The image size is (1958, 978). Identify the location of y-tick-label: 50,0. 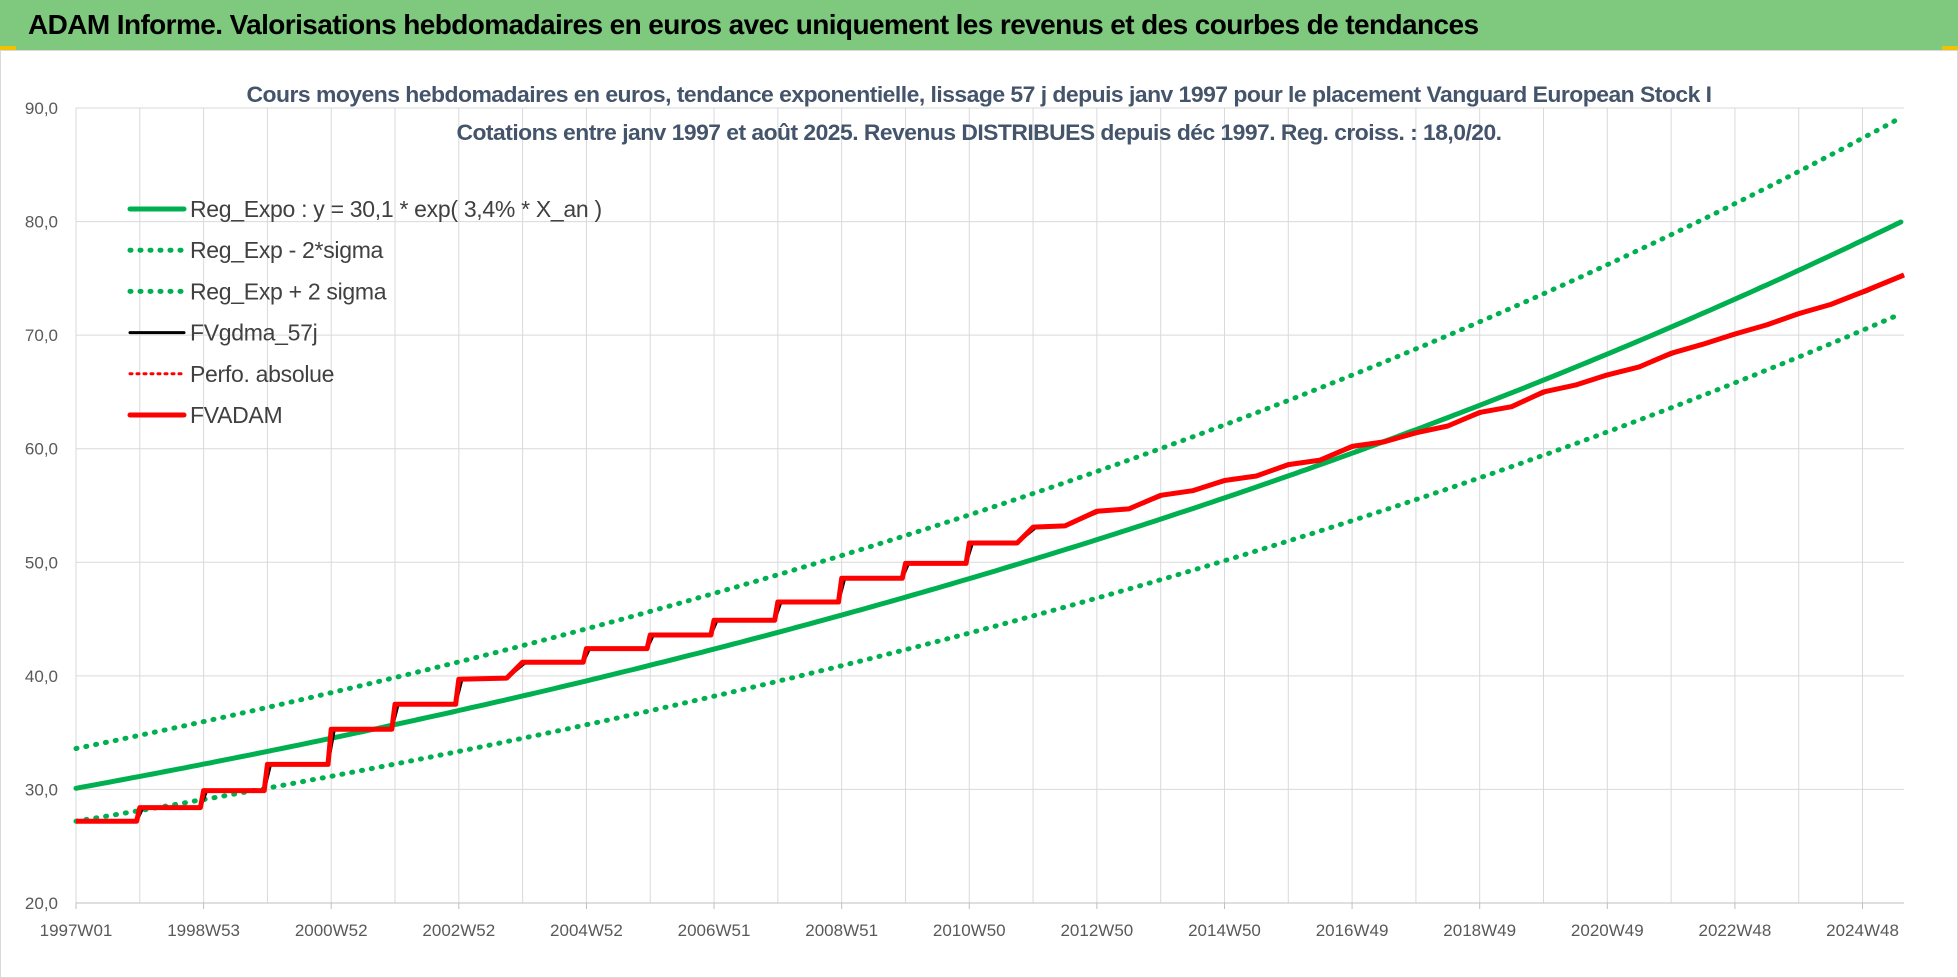
(41, 562).